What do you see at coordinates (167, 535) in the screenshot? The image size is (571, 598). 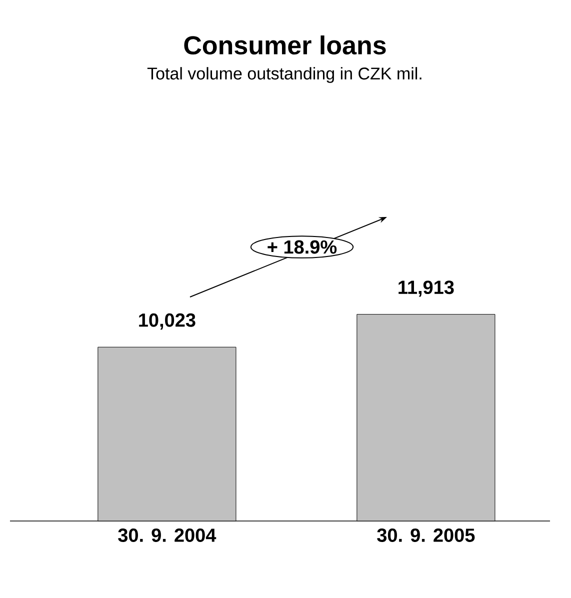 I see `x-tick-label: 30. 9. 2004` at bounding box center [167, 535].